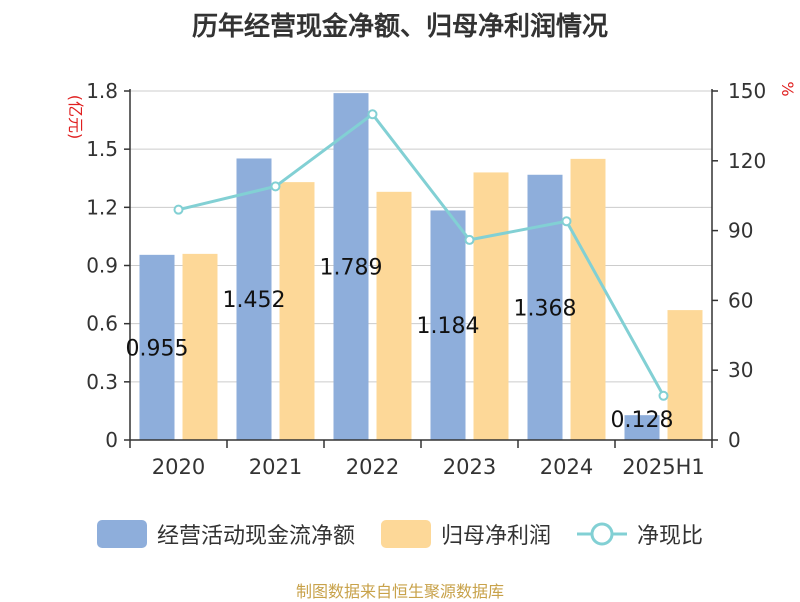 The width and height of the screenshot is (800, 602). Describe the element at coordinates (372, 467) in the screenshot. I see `x-tick-label: 2022` at that location.